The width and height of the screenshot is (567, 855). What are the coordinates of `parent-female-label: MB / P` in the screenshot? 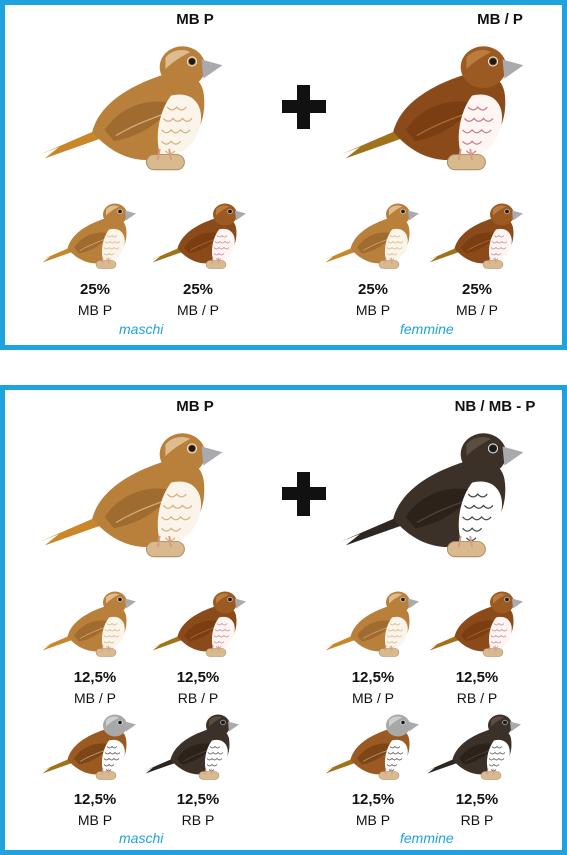 It's located at (500, 19).